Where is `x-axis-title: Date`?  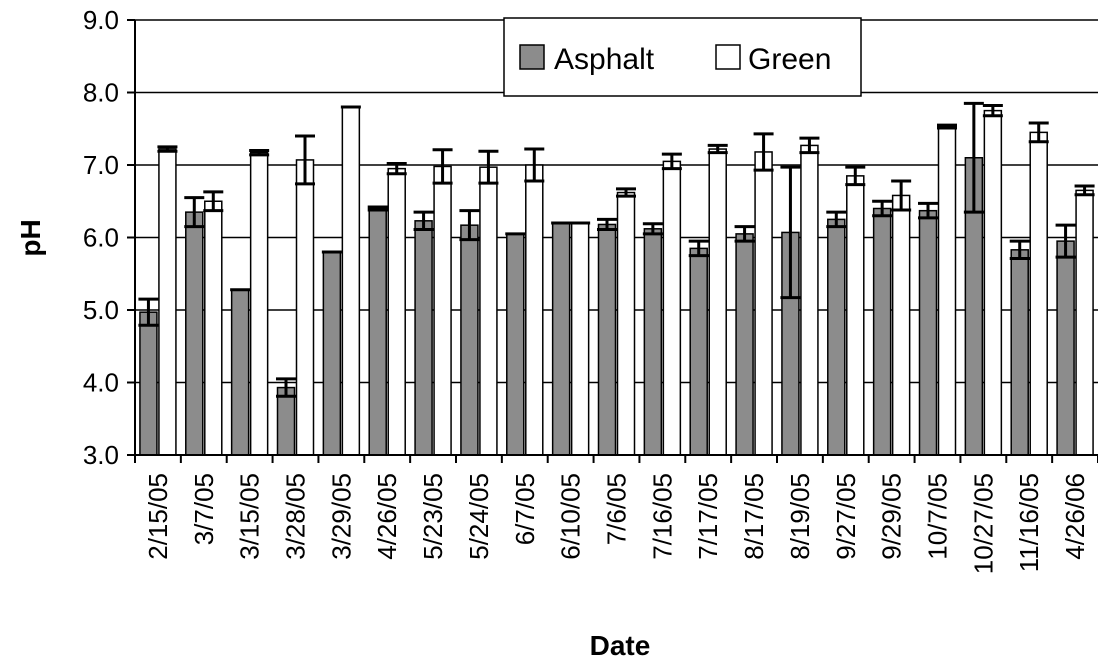
x-axis-title: Date is located at coordinates (620, 645).